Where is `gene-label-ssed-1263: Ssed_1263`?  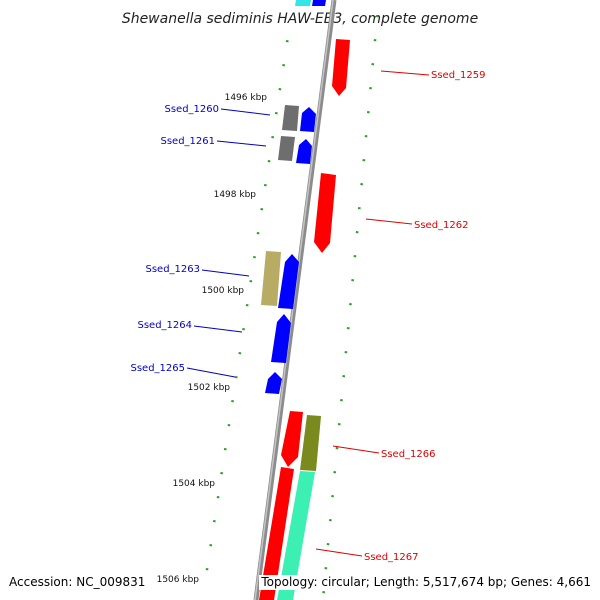
gene-label-ssed-1263: Ssed_1263 is located at coordinates (172, 269).